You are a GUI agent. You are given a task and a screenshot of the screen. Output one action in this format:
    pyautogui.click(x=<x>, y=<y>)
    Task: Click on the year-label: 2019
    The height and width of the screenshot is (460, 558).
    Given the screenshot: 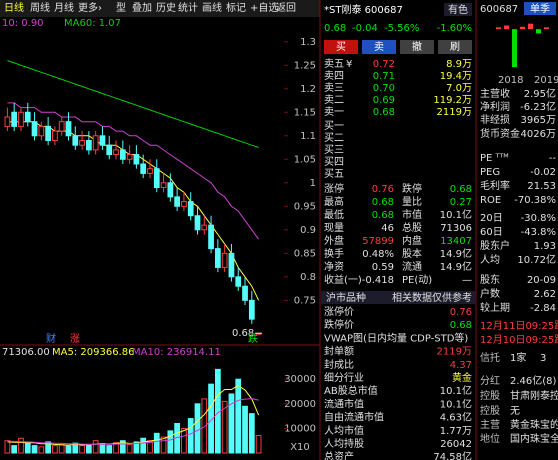 What is the action you would take?
    pyautogui.click(x=546, y=80)
    